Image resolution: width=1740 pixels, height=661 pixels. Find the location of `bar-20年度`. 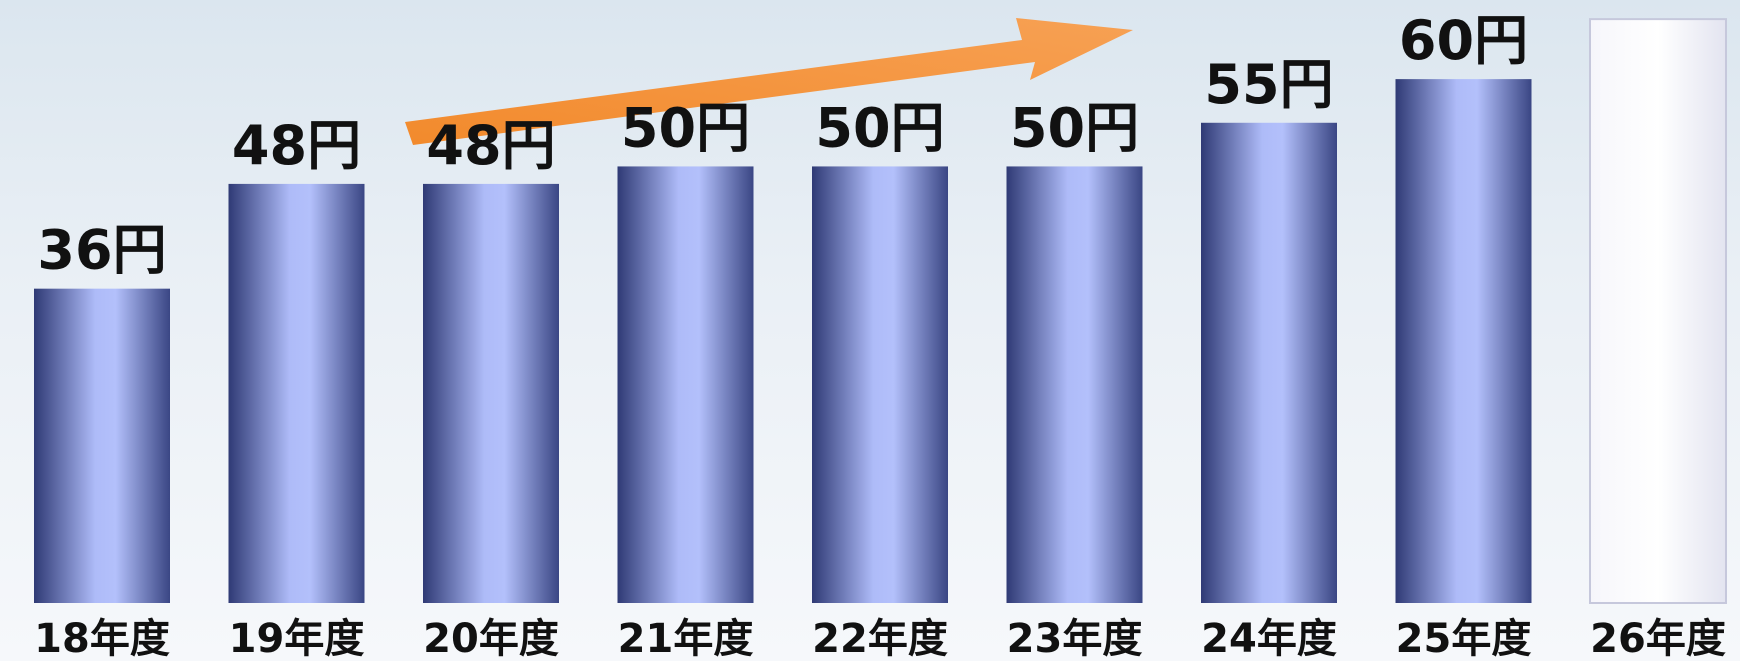

bar-20年度 is located at coordinates (491, 393).